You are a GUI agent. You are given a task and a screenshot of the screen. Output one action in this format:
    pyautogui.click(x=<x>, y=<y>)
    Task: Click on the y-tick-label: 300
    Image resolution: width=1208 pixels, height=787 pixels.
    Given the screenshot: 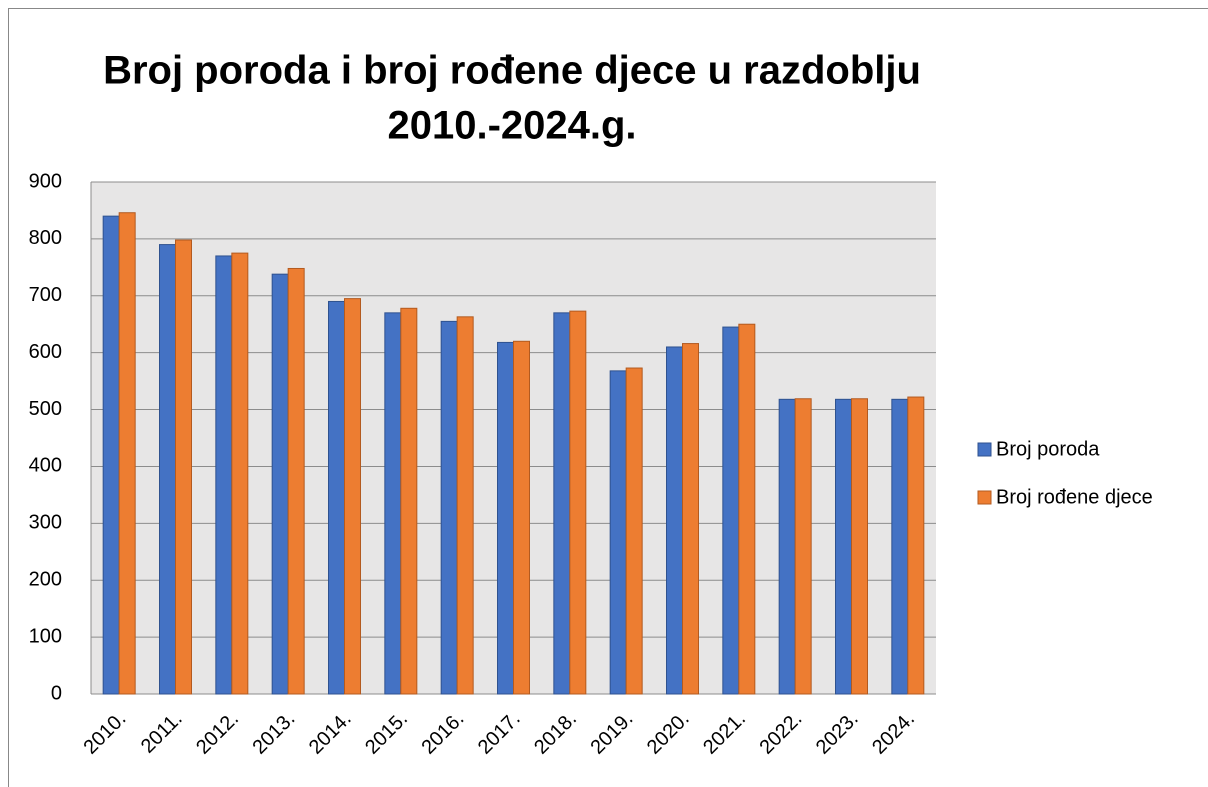 What is the action you would take?
    pyautogui.click(x=45, y=523)
    